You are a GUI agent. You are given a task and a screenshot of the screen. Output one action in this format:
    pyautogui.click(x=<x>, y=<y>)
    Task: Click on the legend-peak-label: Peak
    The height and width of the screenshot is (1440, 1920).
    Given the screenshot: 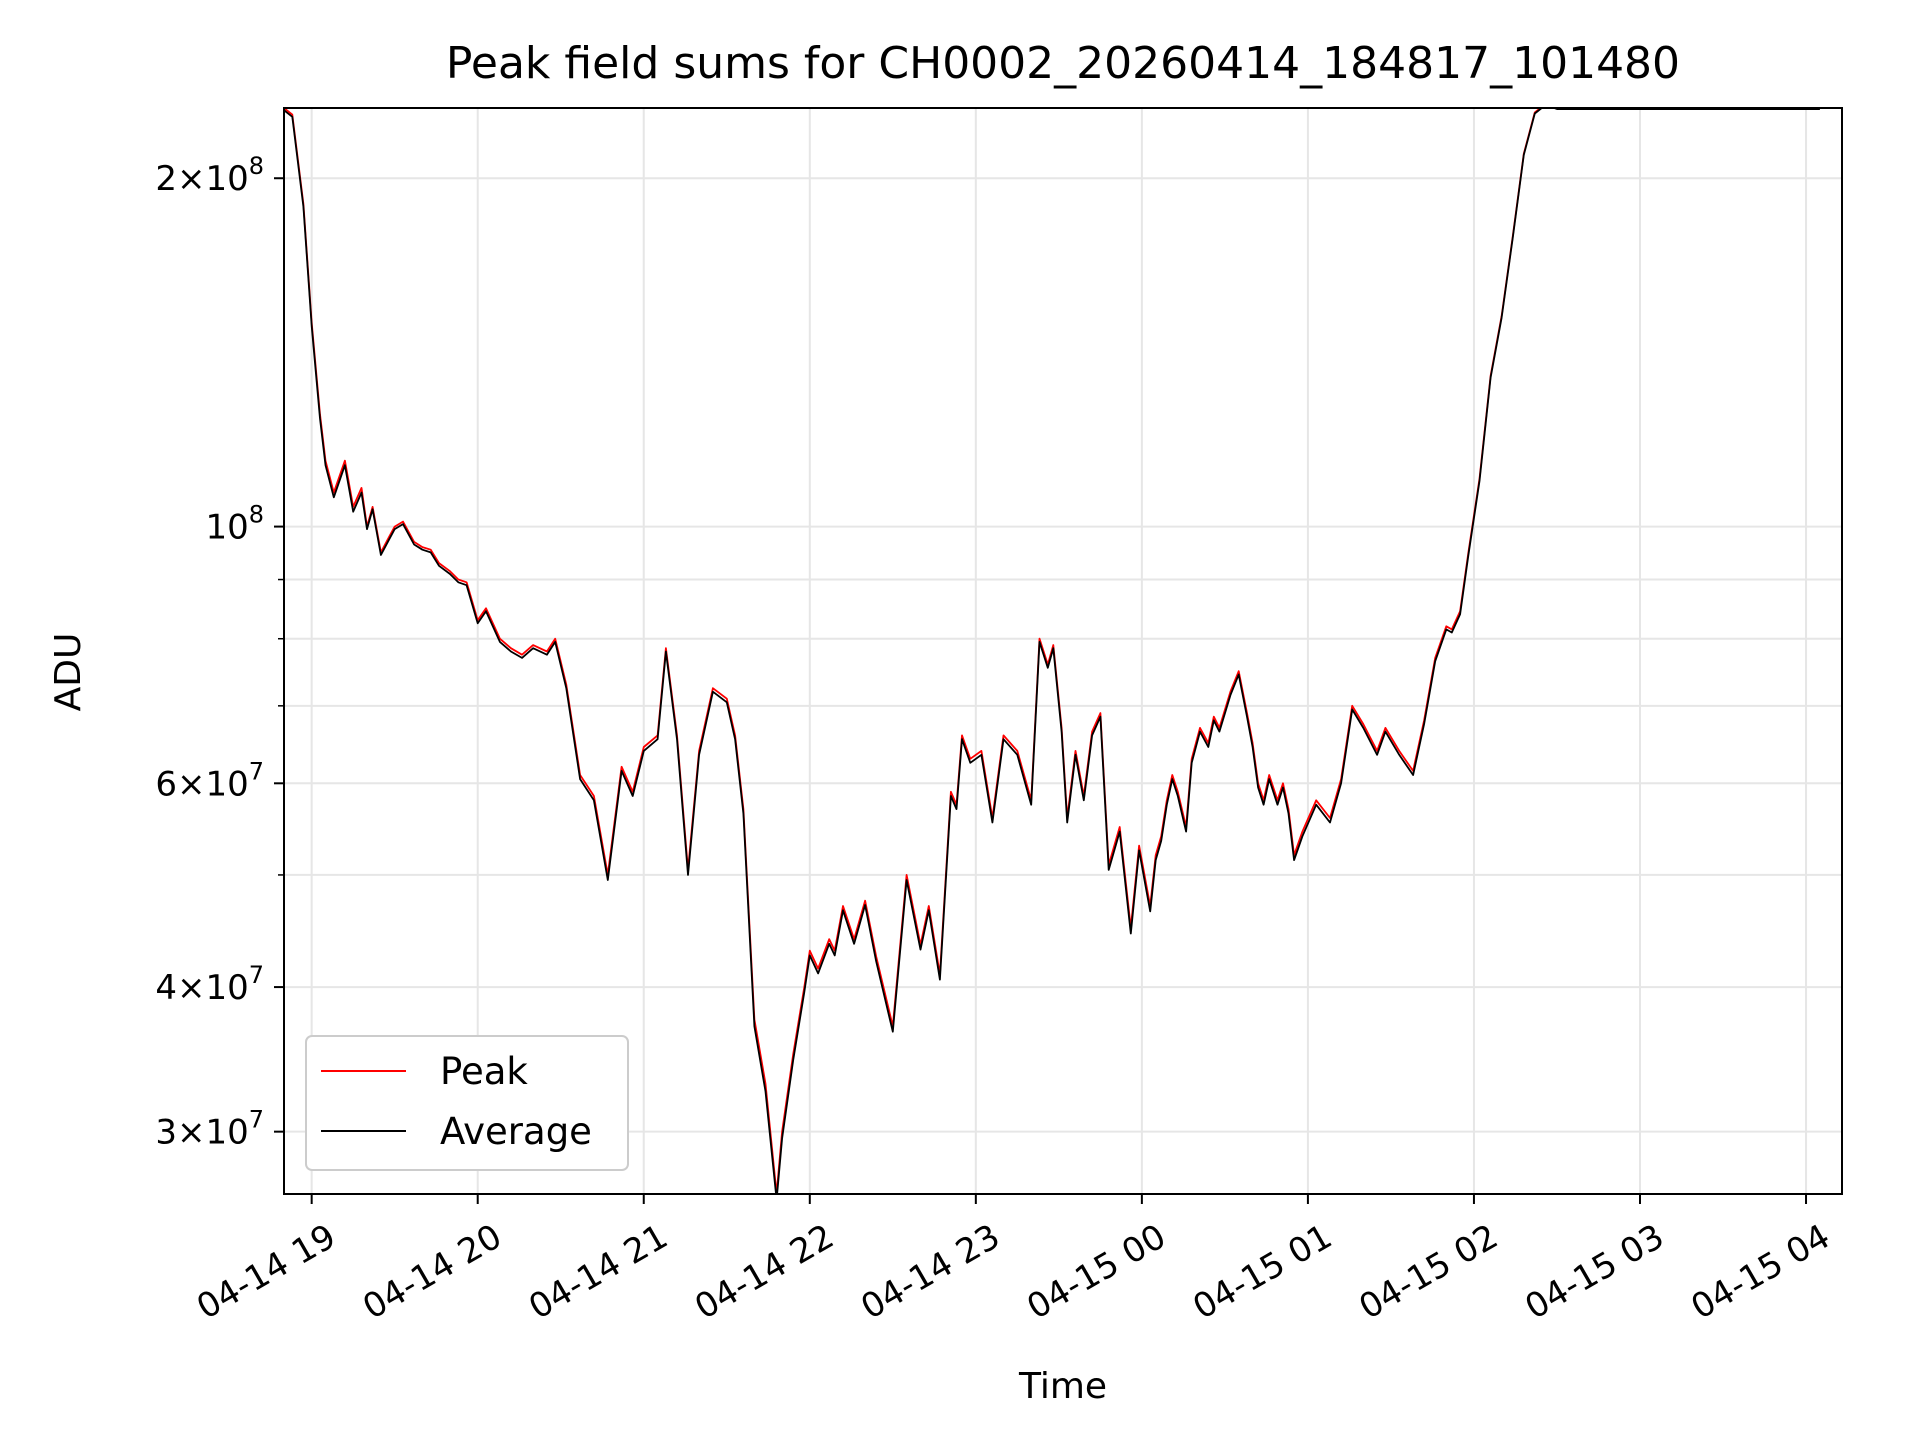 What is the action you would take?
    pyautogui.click(x=484, y=1071)
    